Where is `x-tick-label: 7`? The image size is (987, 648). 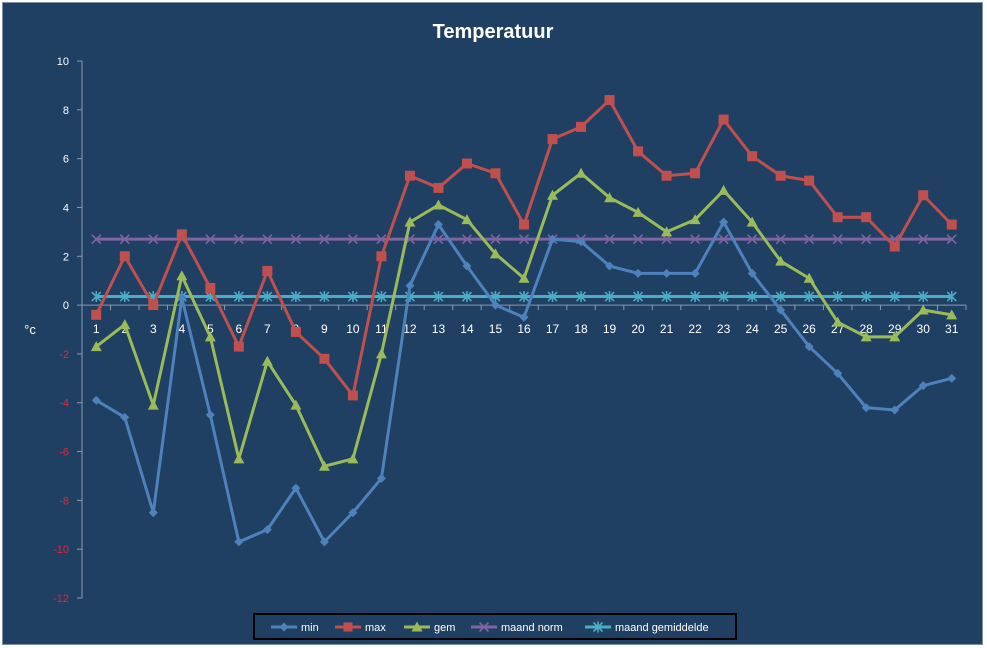
x-tick-label: 7 is located at coordinates (267, 329).